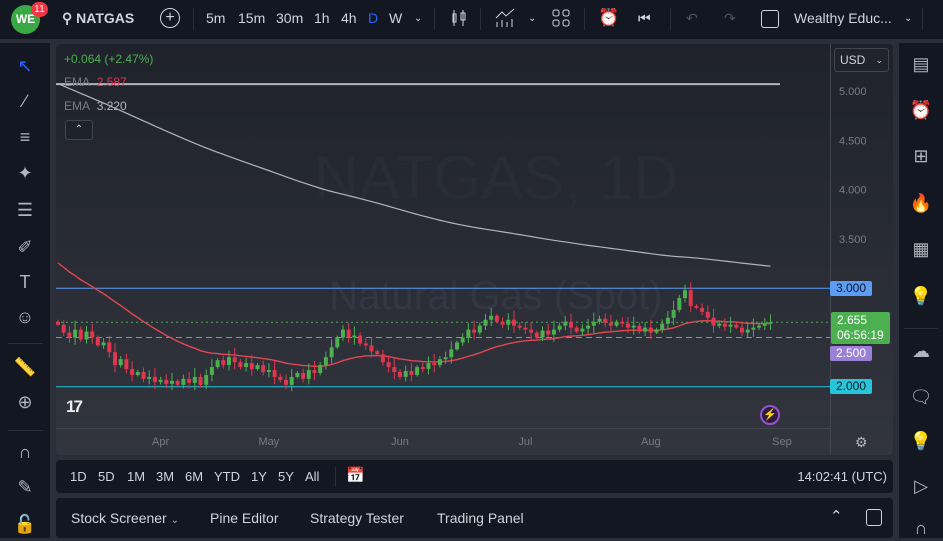  What do you see at coordinates (505, 19) in the screenshot?
I see `indicators-icon` at bounding box center [505, 19].